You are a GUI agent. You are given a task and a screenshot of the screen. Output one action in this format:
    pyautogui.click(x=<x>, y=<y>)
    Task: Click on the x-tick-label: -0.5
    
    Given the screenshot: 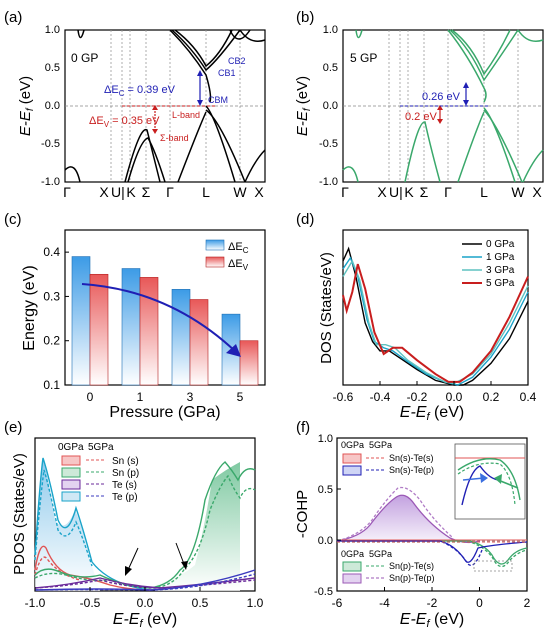 What is the action you would take?
    pyautogui.click(x=90, y=603)
    